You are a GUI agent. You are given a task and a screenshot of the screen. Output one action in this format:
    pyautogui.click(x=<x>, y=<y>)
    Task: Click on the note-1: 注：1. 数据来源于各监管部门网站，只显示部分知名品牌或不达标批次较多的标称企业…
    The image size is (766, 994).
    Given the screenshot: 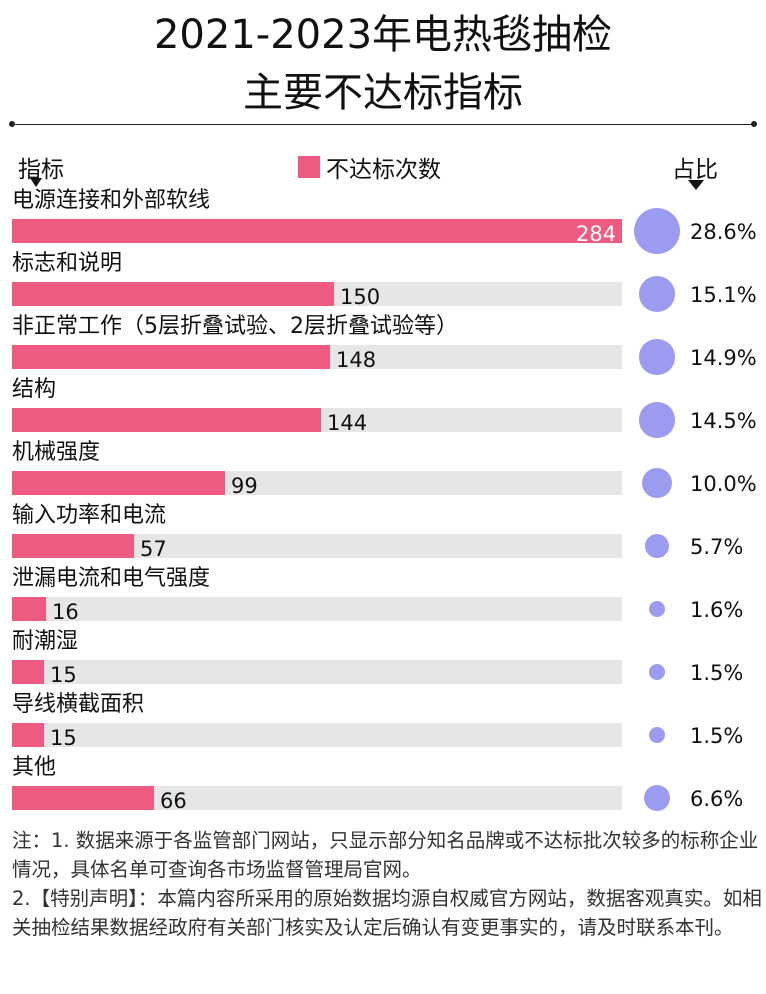 What is the action you would take?
    pyautogui.click(x=385, y=855)
    